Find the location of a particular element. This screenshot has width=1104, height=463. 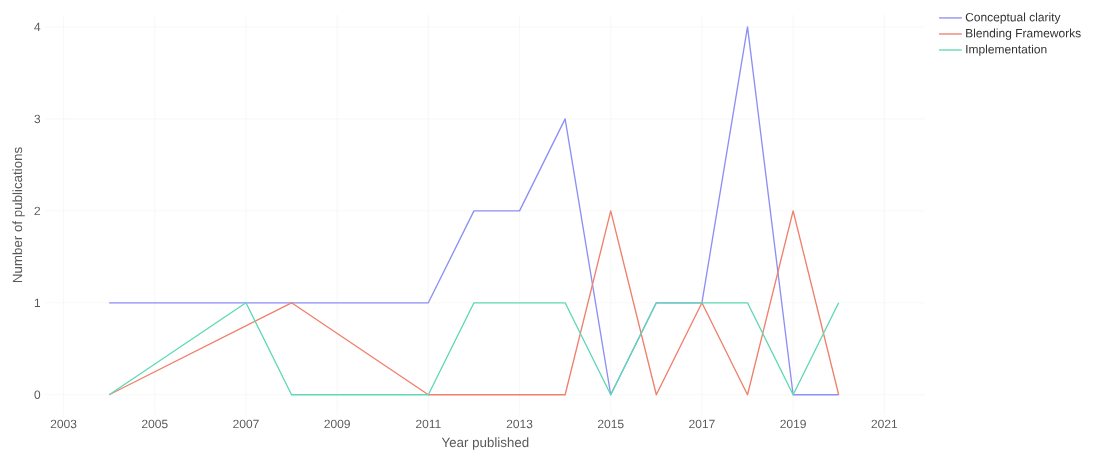

y-tick-label: 4 is located at coordinates (37, 27).